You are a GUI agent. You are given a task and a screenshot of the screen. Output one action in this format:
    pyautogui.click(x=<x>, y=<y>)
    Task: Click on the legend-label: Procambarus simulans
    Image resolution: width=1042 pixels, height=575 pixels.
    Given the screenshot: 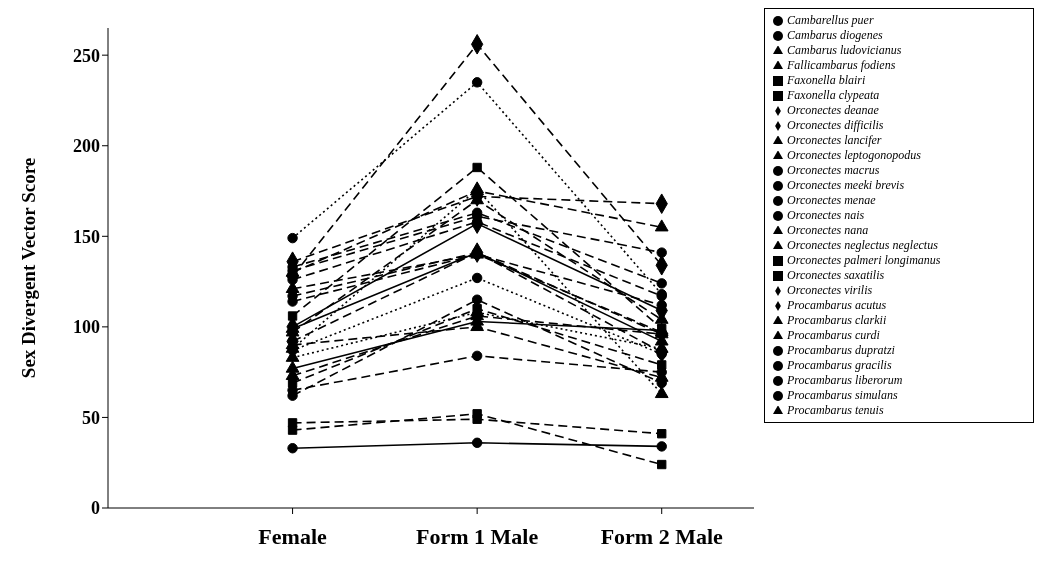 What is the action you would take?
    pyautogui.click(x=842, y=395)
    